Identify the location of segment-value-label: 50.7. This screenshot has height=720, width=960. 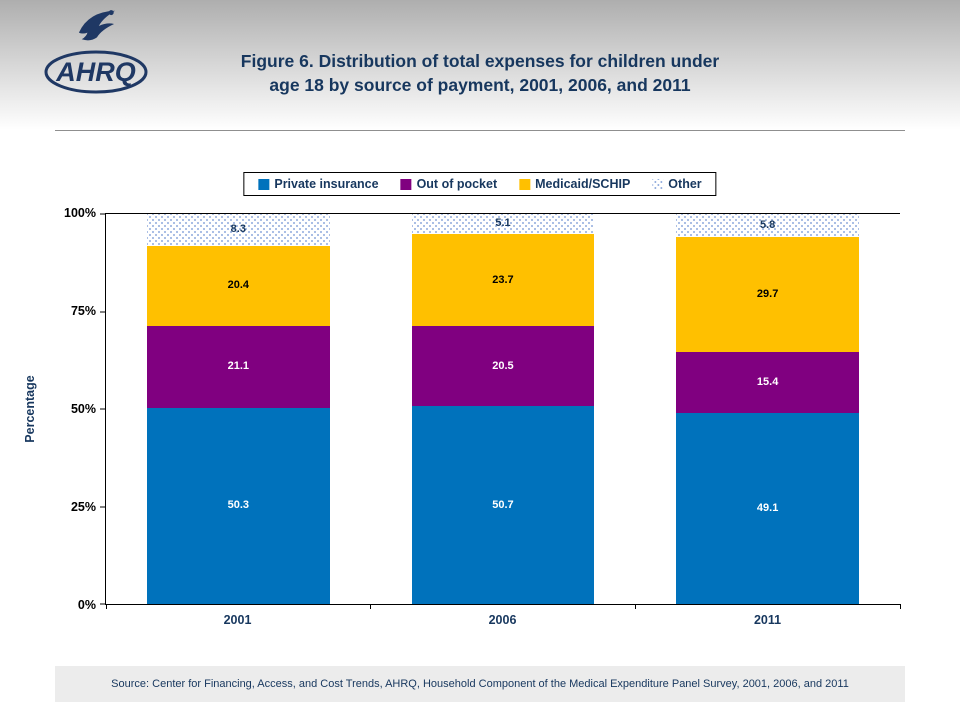
(503, 504).